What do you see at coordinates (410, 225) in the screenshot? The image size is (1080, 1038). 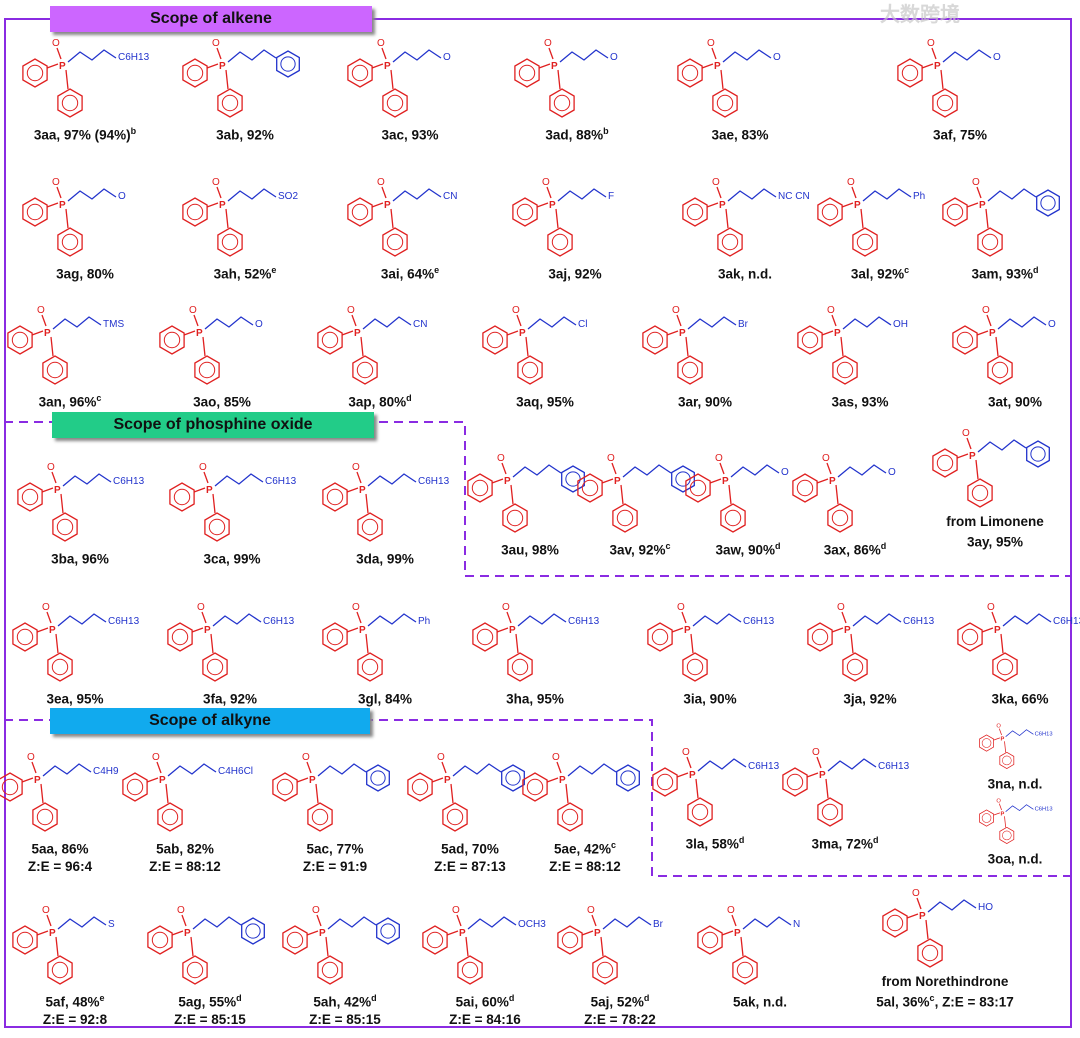 I see `compound-3ai: P O CN 3ai, 64%e` at bounding box center [410, 225].